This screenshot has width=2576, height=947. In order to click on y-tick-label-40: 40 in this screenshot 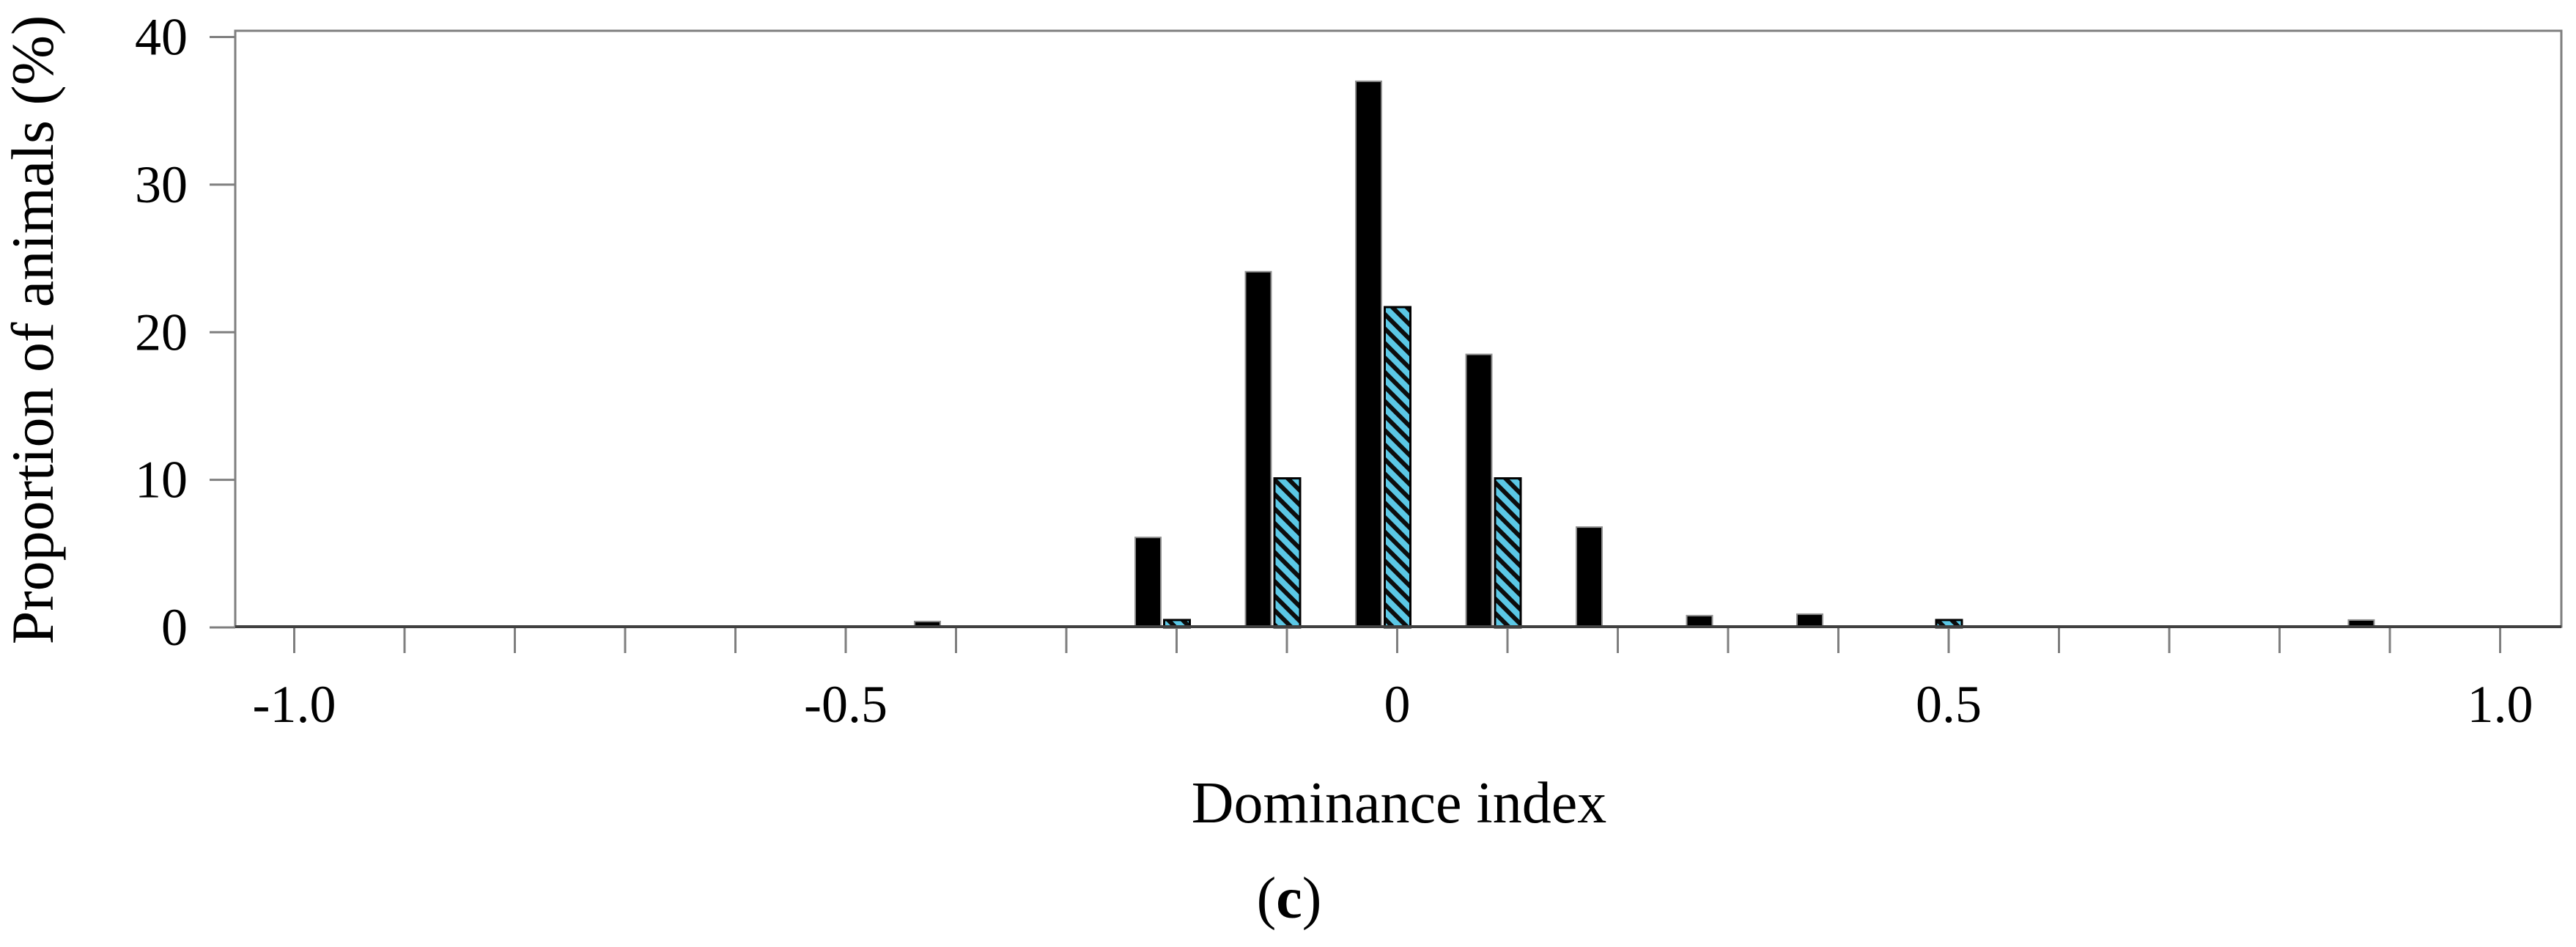, I will do `click(161, 37)`.